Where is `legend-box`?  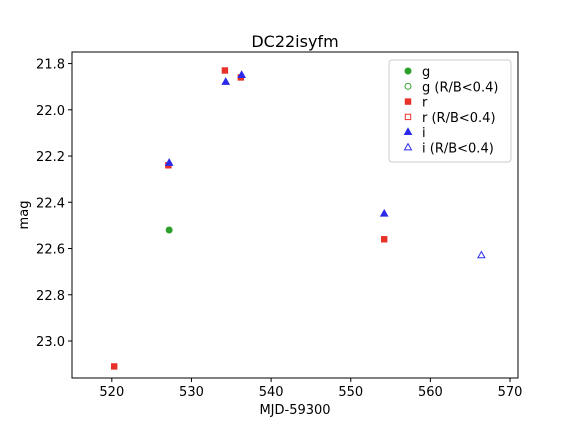 legend-box is located at coordinates (450, 111).